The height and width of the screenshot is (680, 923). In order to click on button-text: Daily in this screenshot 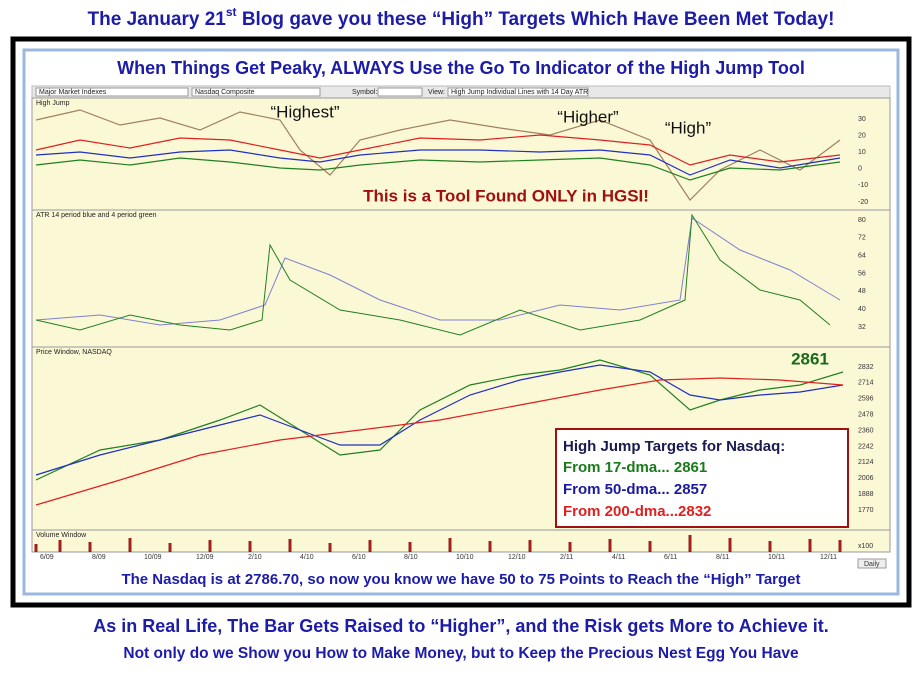, I will do `click(872, 564)`.